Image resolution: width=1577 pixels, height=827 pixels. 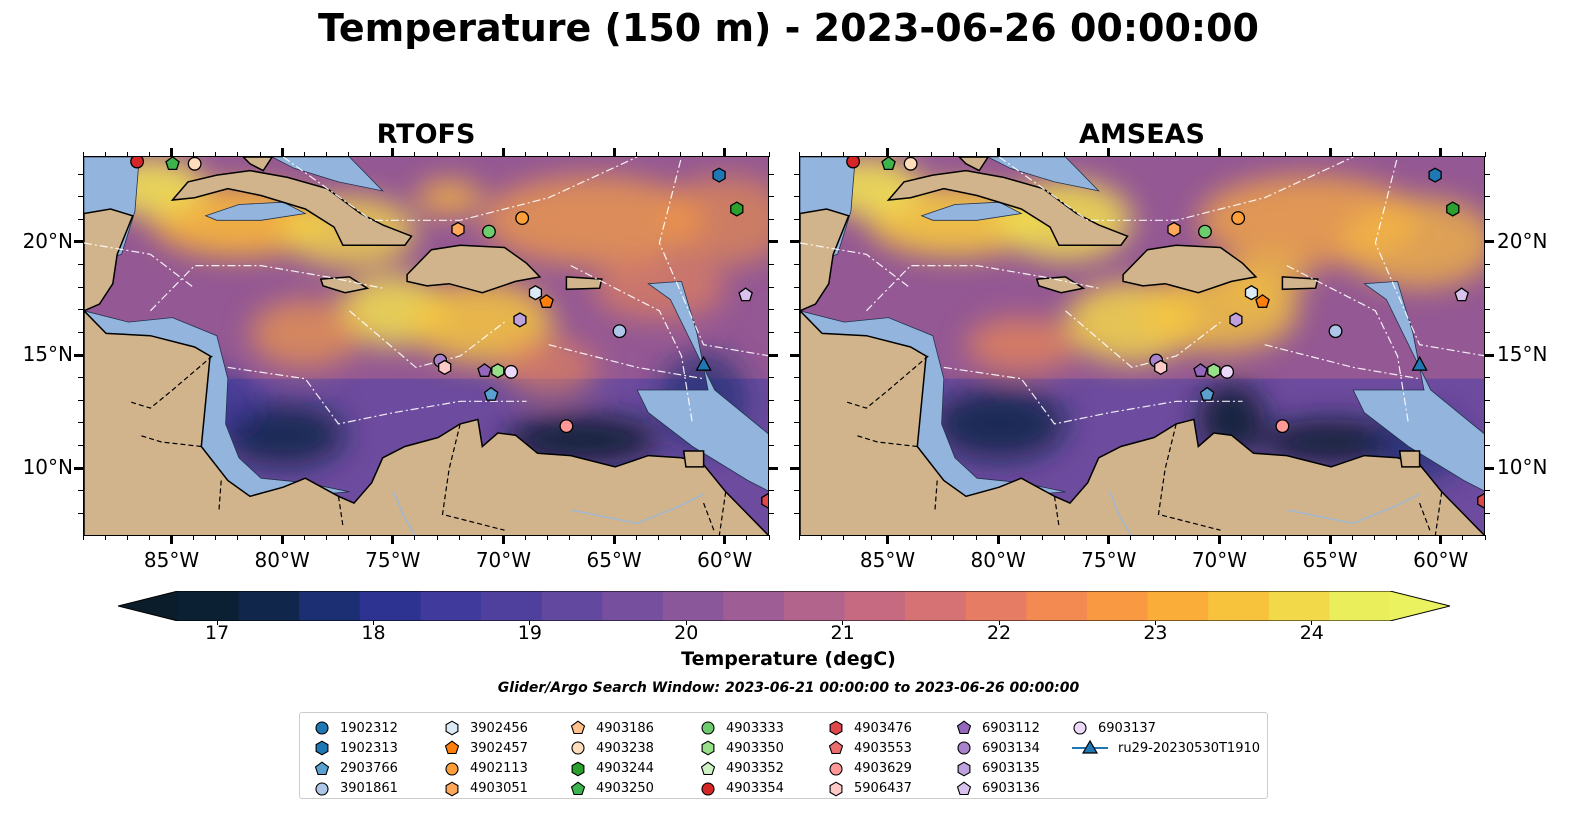 I want to click on legend-item: 1902313, so click(x=356, y=748).